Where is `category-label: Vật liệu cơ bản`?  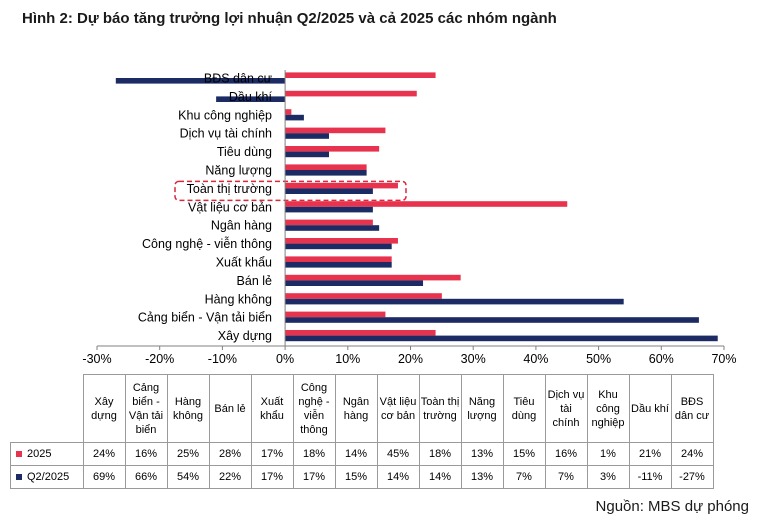
category-label: Vật liệu cơ bản is located at coordinates (230, 207).